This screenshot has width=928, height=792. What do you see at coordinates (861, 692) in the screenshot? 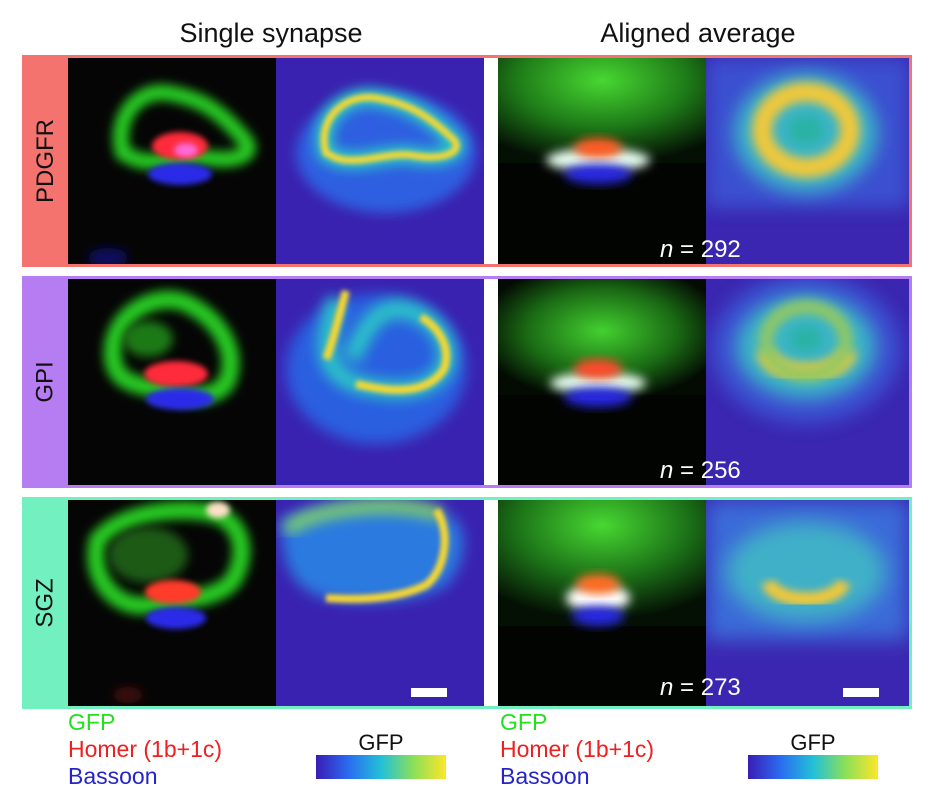
I see `scale-bar-average` at bounding box center [861, 692].